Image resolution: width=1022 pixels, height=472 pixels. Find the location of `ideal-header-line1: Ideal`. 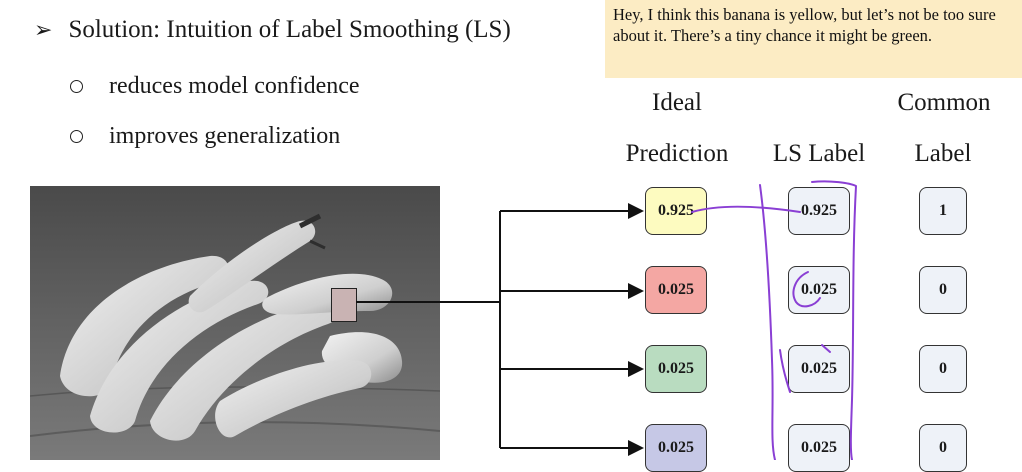

ideal-header-line1: Ideal is located at coordinates (677, 102).